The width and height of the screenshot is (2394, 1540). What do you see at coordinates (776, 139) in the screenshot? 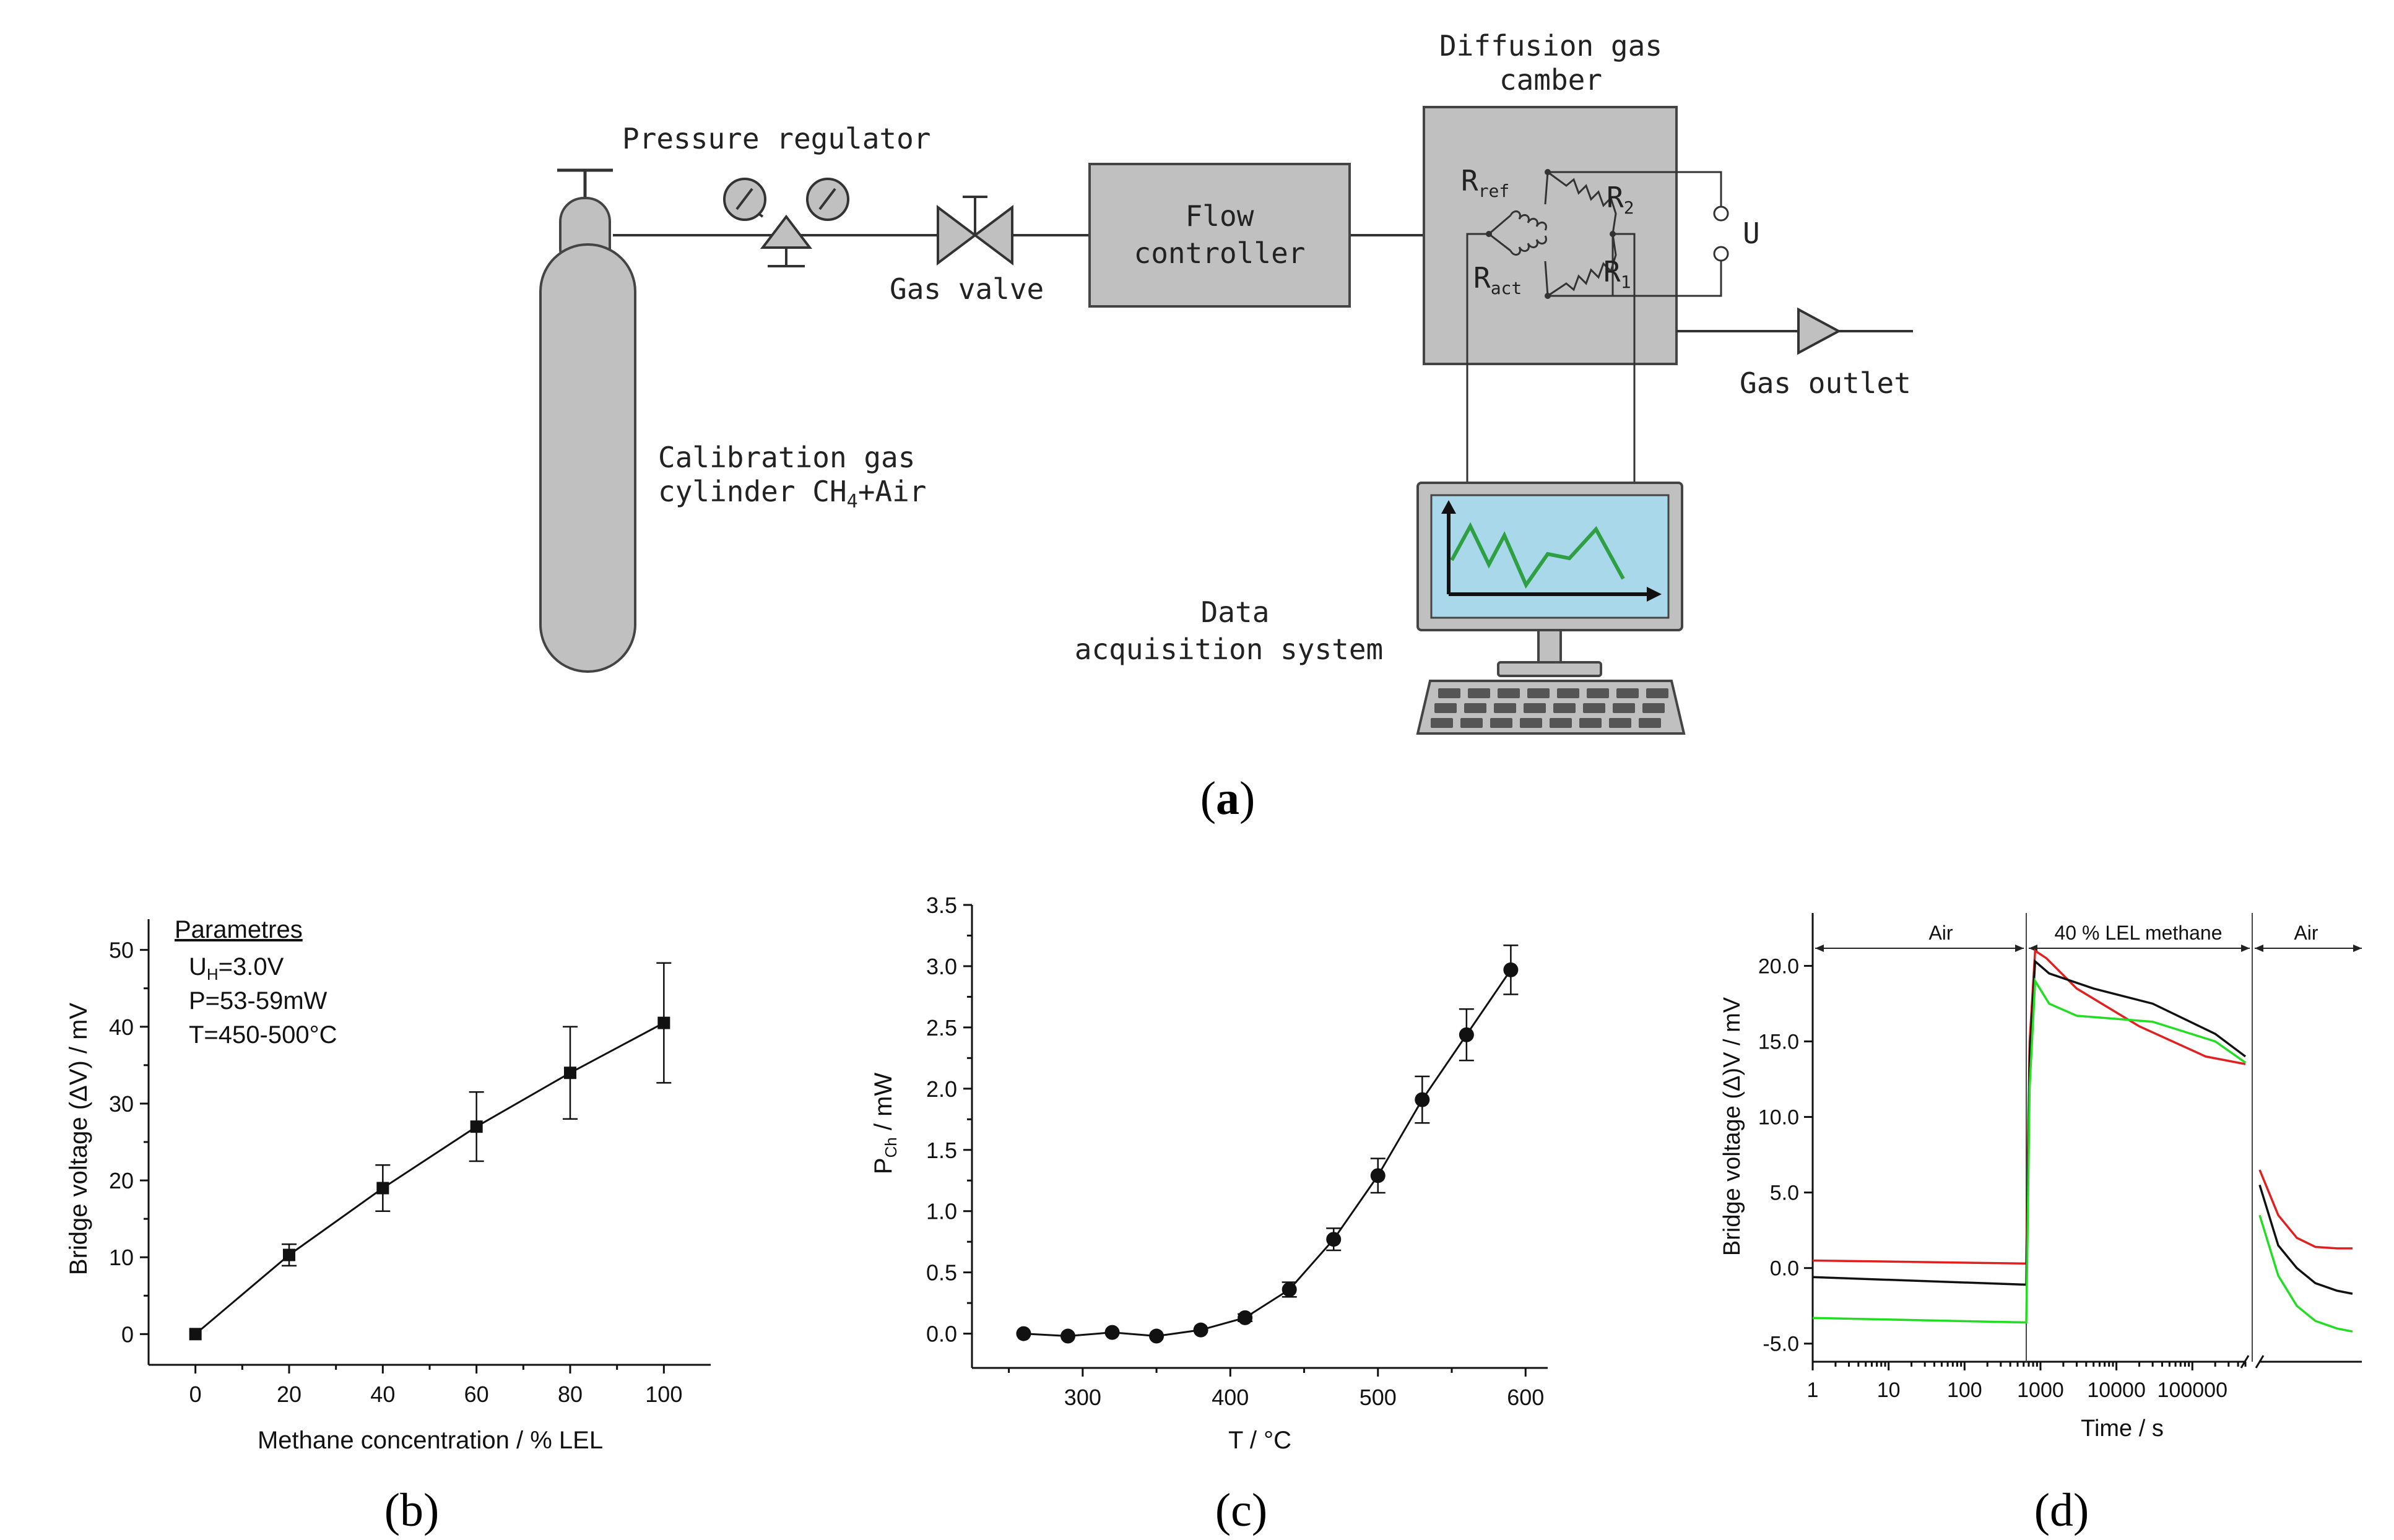
I see `pressure-regulator-label: Pressure regulator` at bounding box center [776, 139].